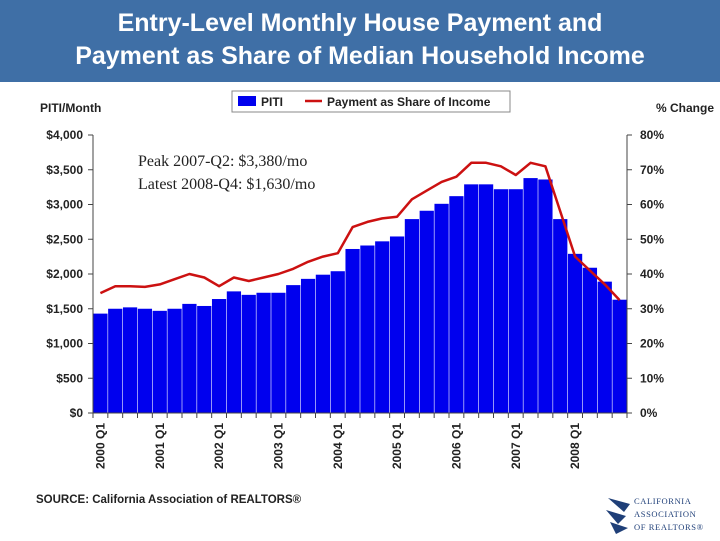  What do you see at coordinates (619, 356) in the screenshot?
I see `bar-2008-q4` at bounding box center [619, 356].